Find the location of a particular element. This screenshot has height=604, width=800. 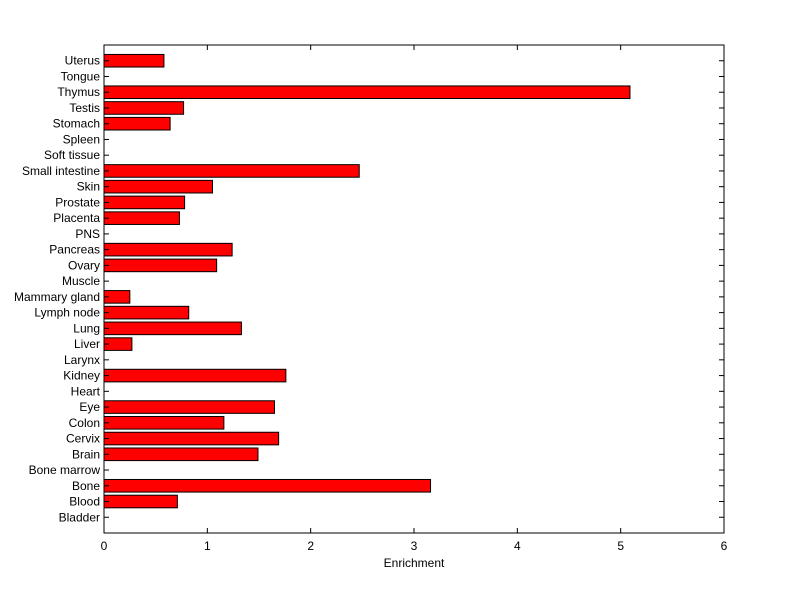

y-tick-label: Prostate is located at coordinates (77, 202).